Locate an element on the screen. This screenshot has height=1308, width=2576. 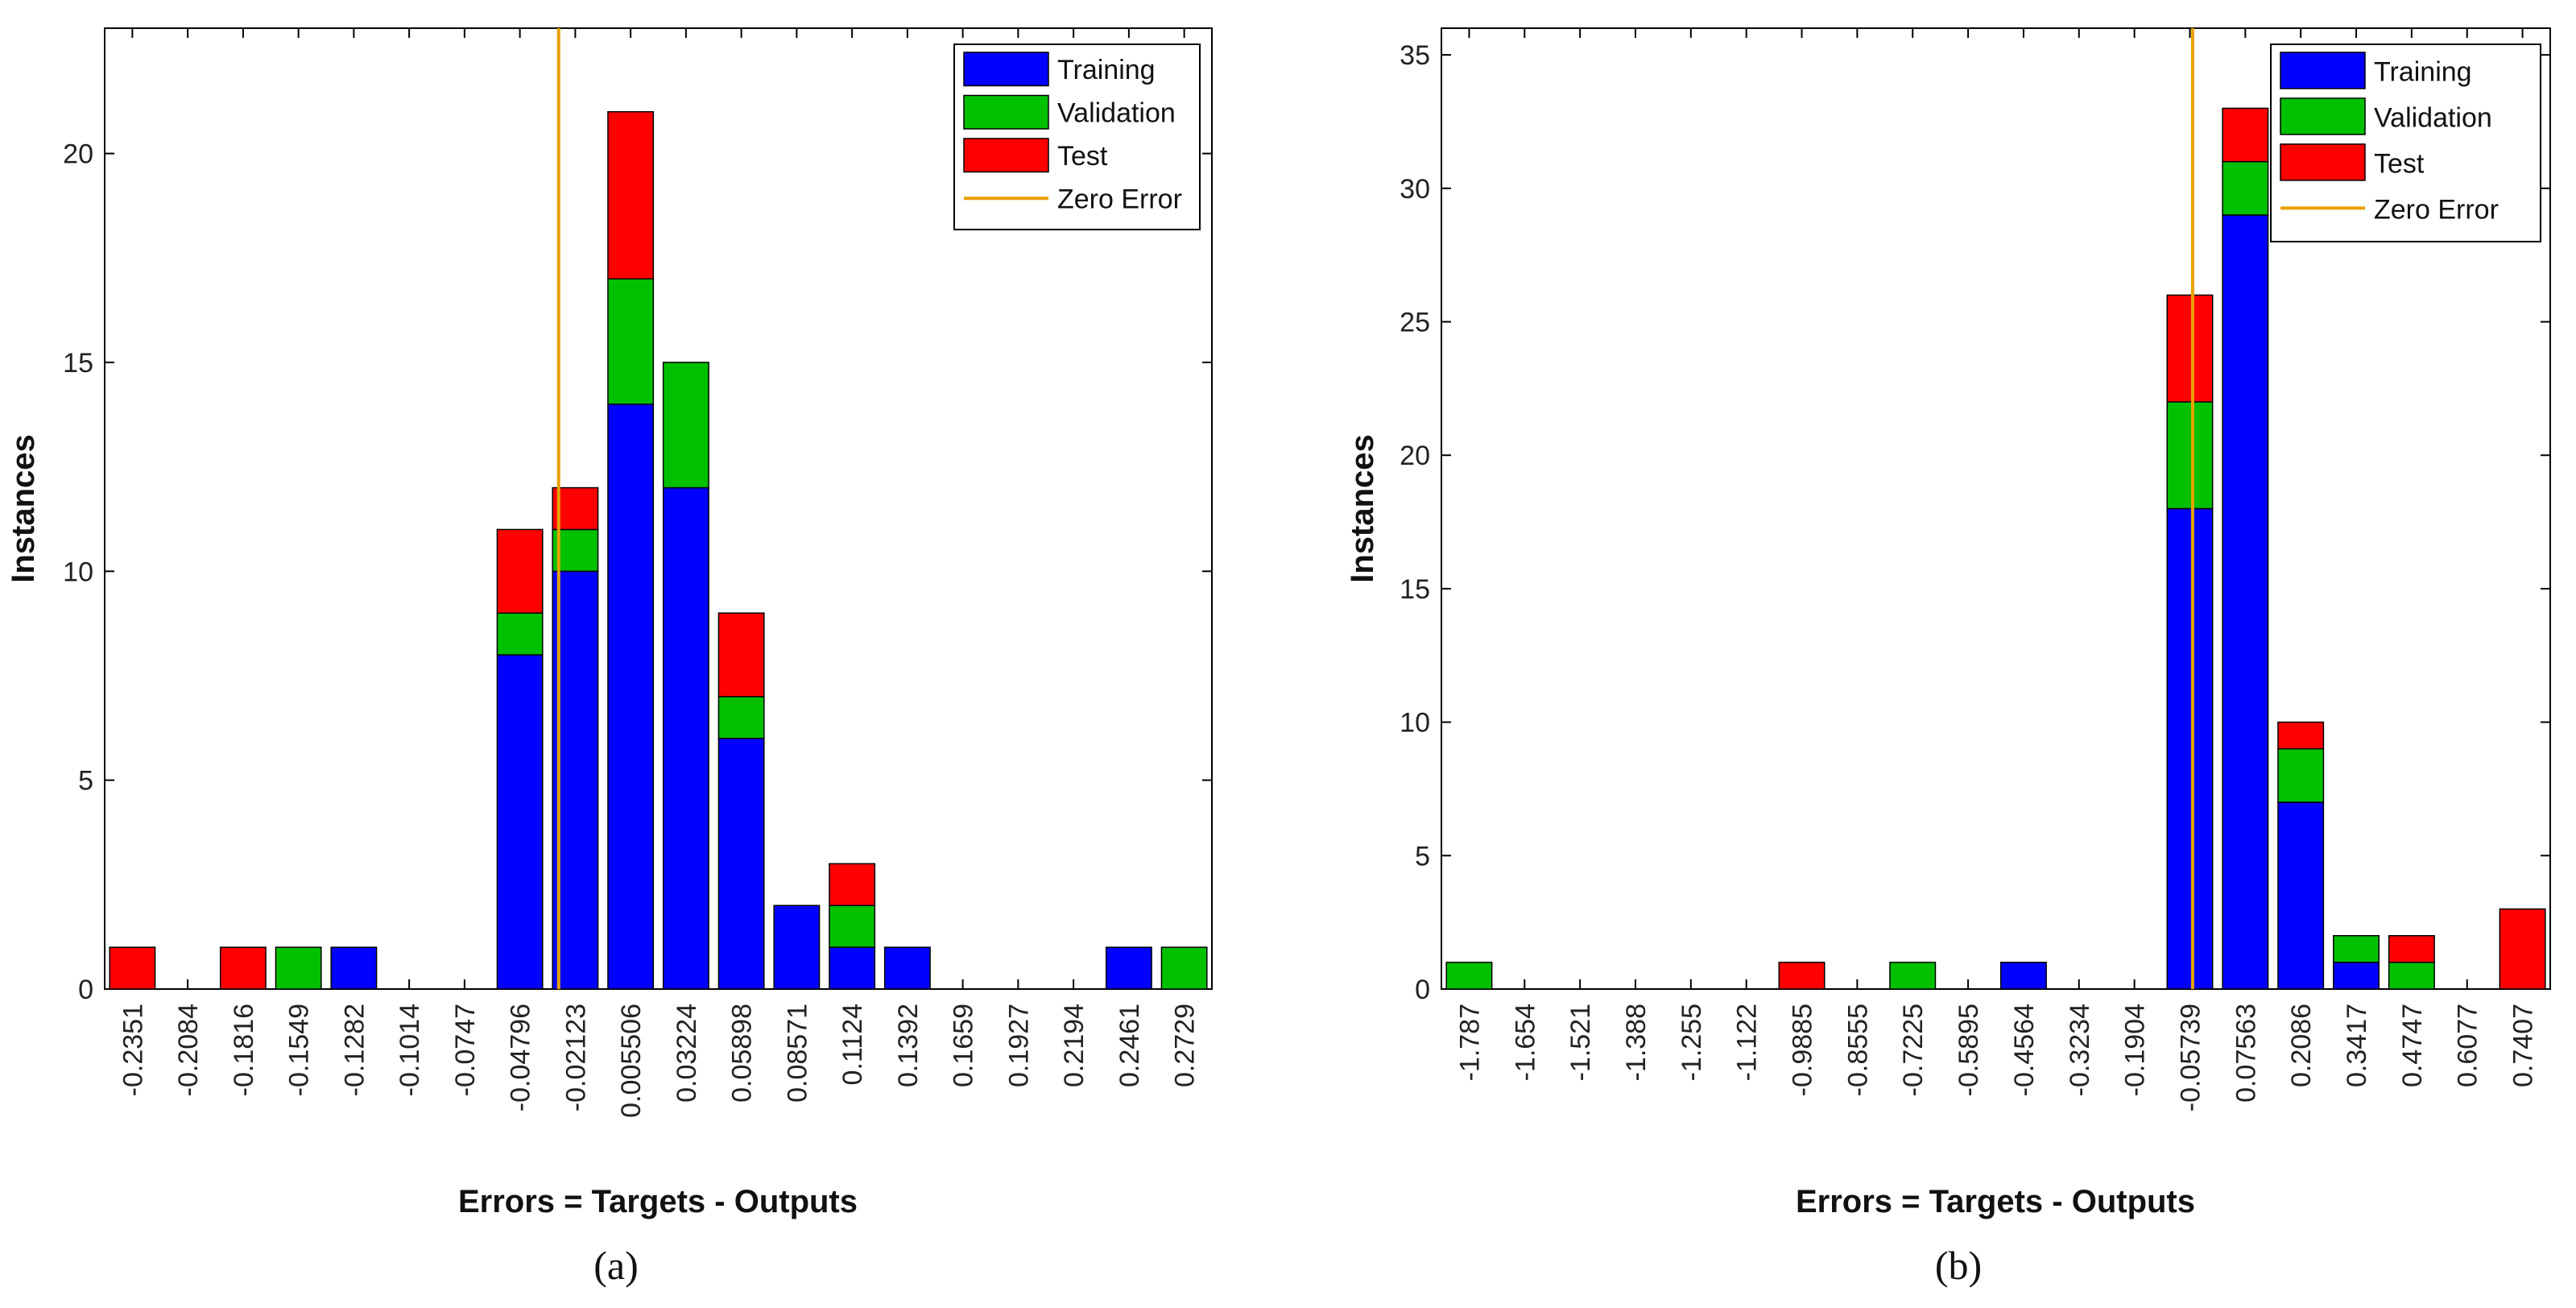
x-tick-label: 0.2194 is located at coordinates (1074, 1045).